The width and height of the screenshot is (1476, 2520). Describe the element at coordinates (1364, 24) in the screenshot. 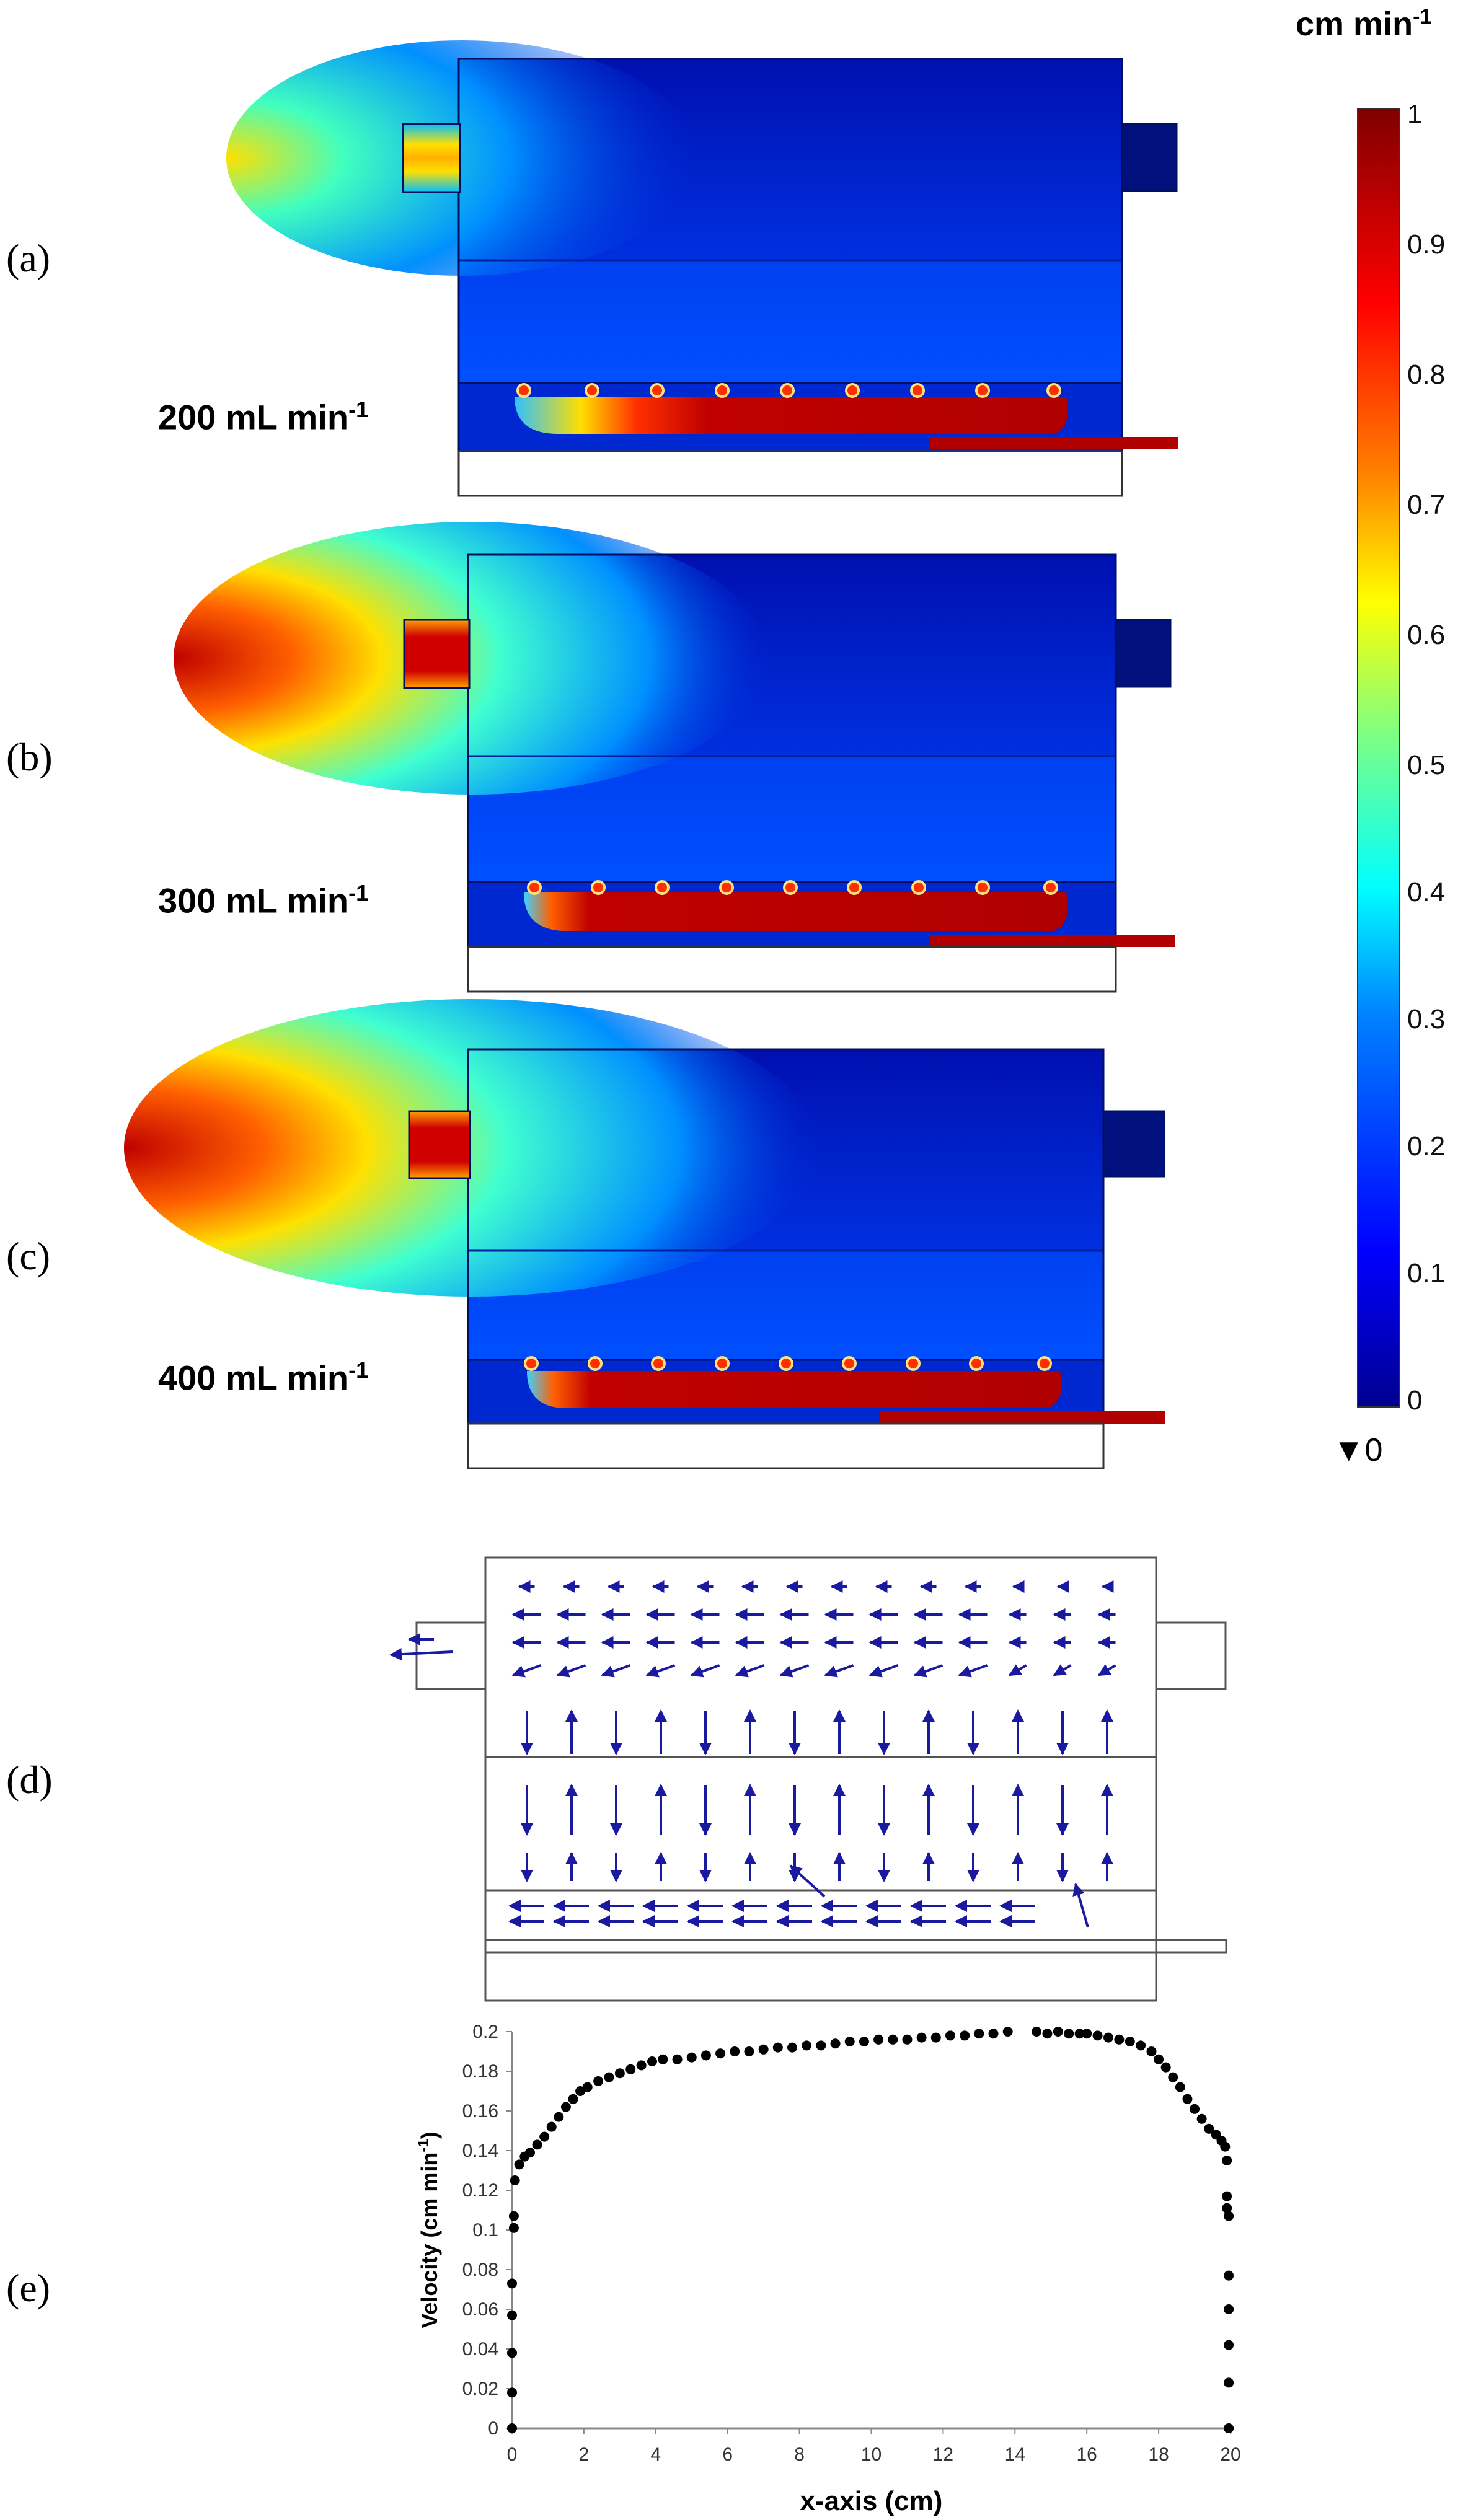

I see `colorbar-title: cm min-1` at that location.